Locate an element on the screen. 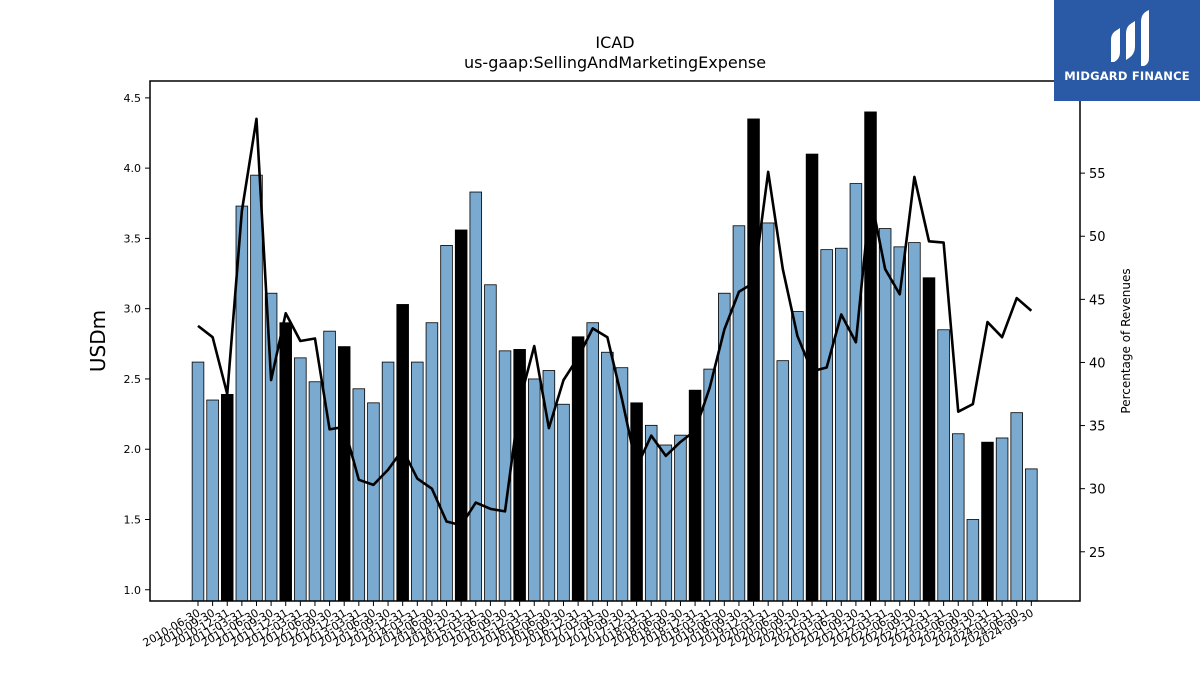 This screenshot has width=1200, height=675. y2-tick-label: 50 is located at coordinates (1097, 237).